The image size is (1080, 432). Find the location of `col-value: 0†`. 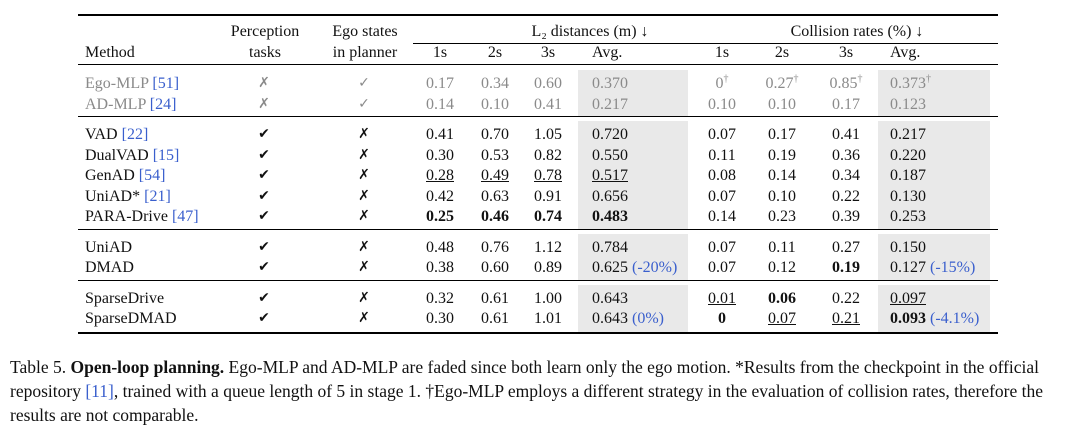

col-value: 0† is located at coordinates (722, 83).